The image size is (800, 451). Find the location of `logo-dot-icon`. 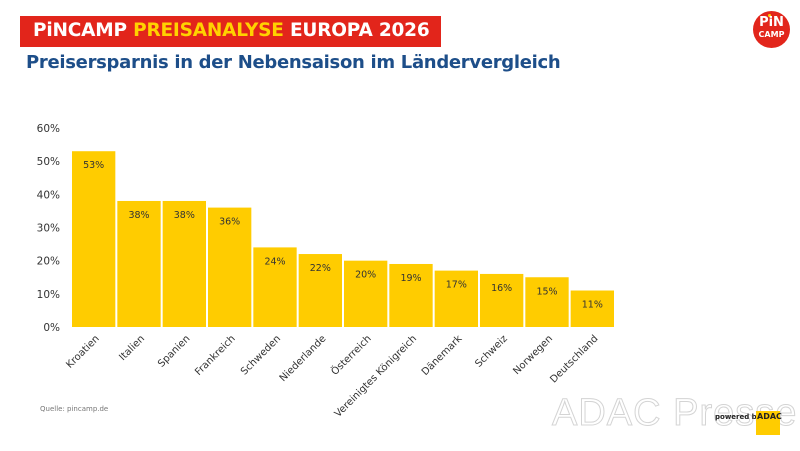

logo-dot-icon is located at coordinates (769, 15).